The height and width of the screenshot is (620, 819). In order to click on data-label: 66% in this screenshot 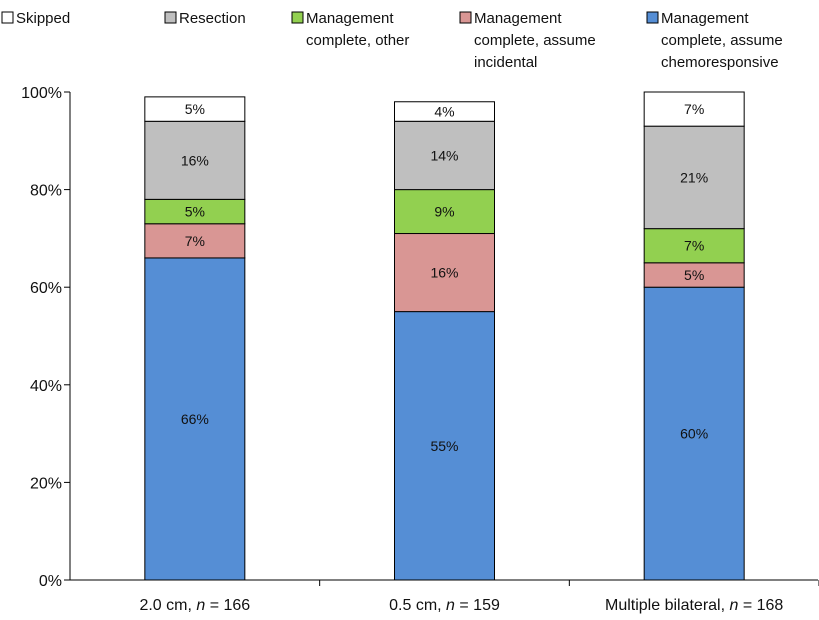, I will do `click(195, 419)`.